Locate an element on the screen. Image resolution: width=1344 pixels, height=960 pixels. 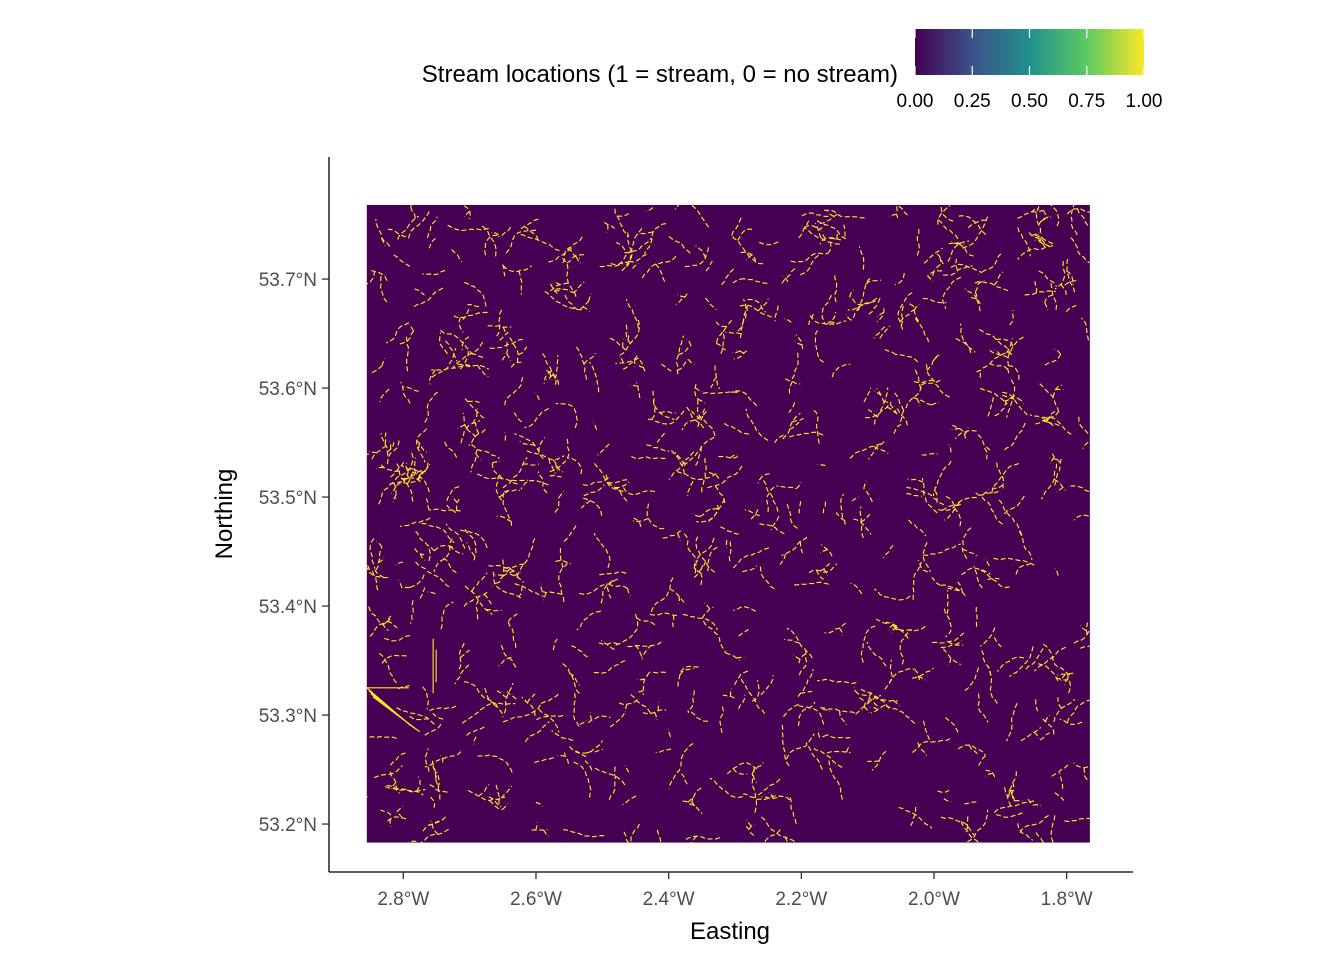
stream-vertical-segment is located at coordinates (434, 666).